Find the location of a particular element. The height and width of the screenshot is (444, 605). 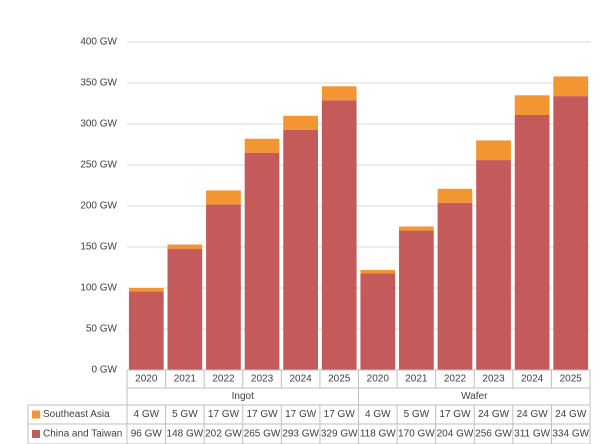

data-label: 311 GW is located at coordinates (532, 434).